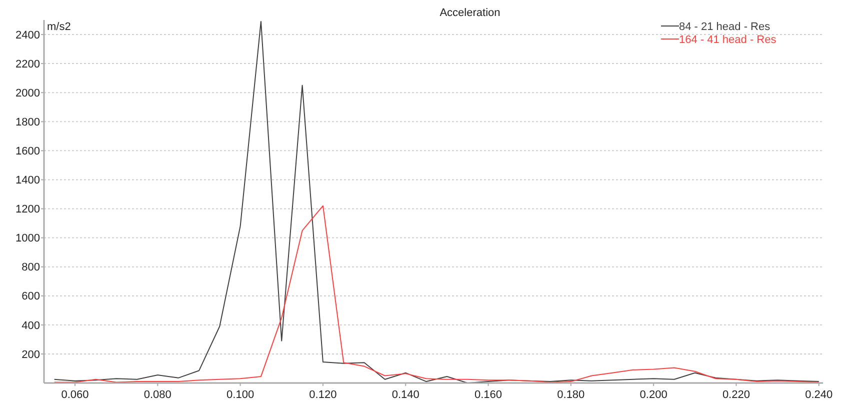 This screenshot has width=841, height=405. Describe the element at coordinates (31, 326) in the screenshot. I see `y-tick-label: 400` at that location.